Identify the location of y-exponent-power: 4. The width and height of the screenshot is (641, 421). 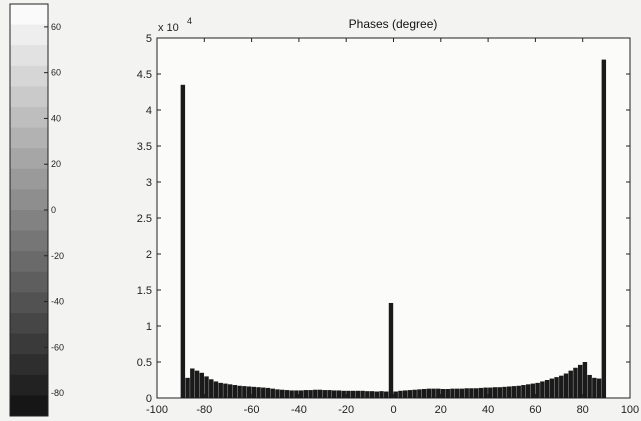
(189, 21).